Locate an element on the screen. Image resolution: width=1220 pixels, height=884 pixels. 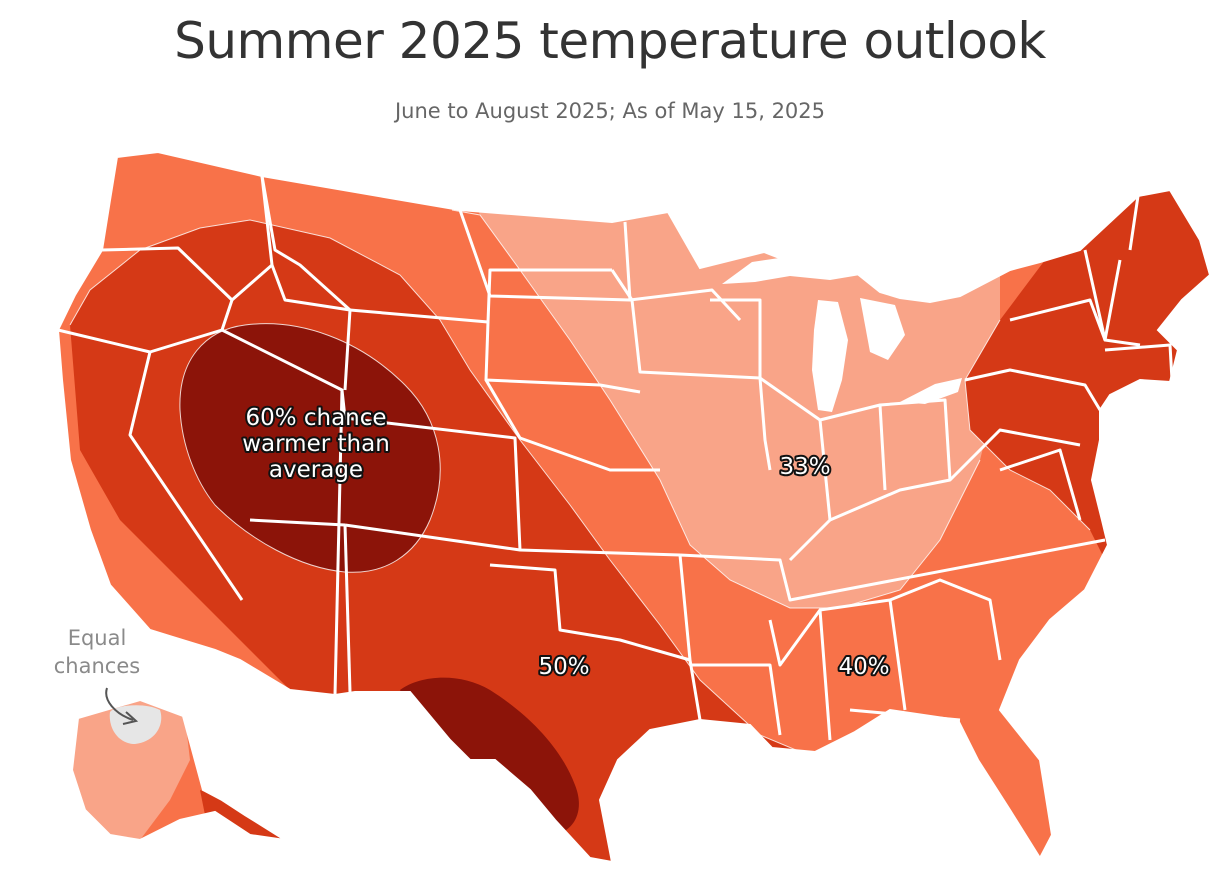
page-title: Summer 2025 temperature outlook is located at coordinates (610, 41).